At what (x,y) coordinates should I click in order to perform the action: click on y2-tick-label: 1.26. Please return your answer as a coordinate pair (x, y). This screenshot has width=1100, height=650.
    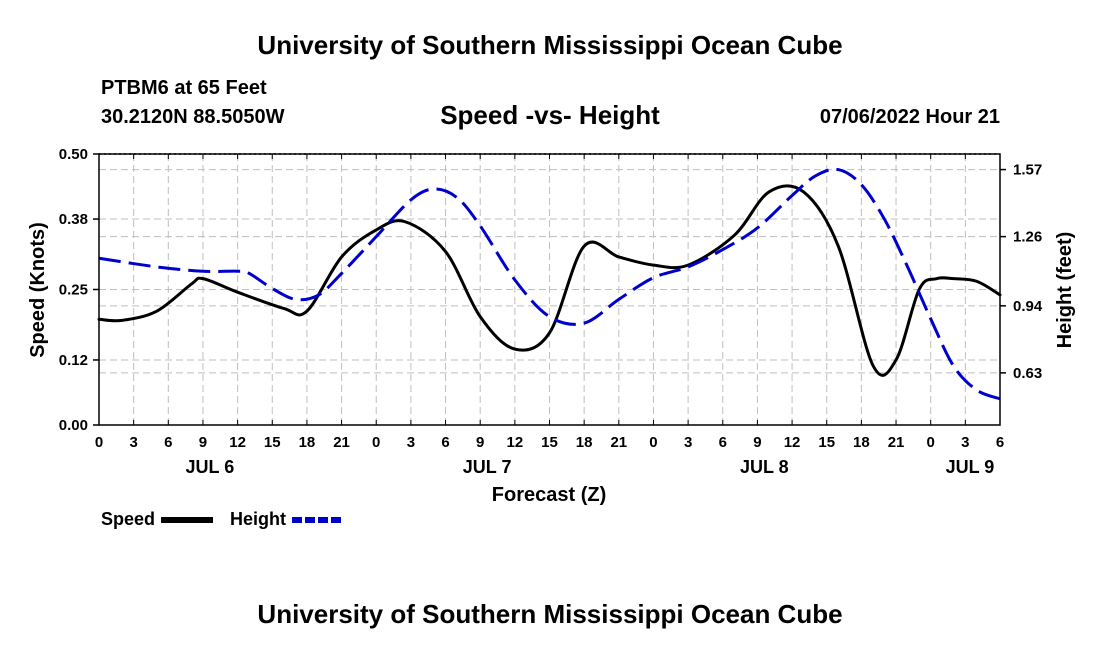
    Looking at the image, I should click on (1027, 237).